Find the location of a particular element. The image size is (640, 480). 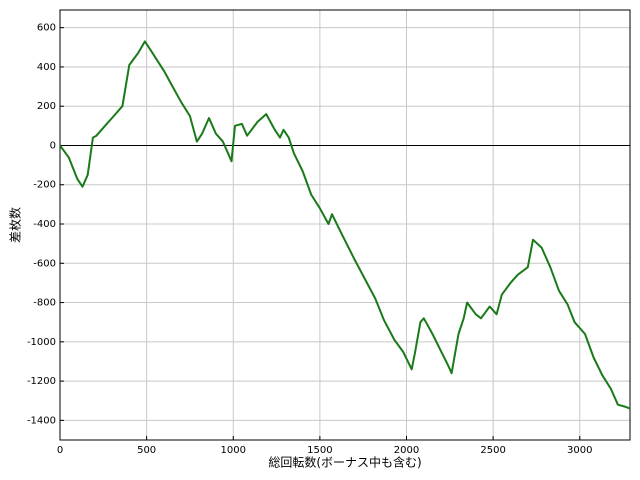

y-tick-label: 400 is located at coordinates (46, 67).